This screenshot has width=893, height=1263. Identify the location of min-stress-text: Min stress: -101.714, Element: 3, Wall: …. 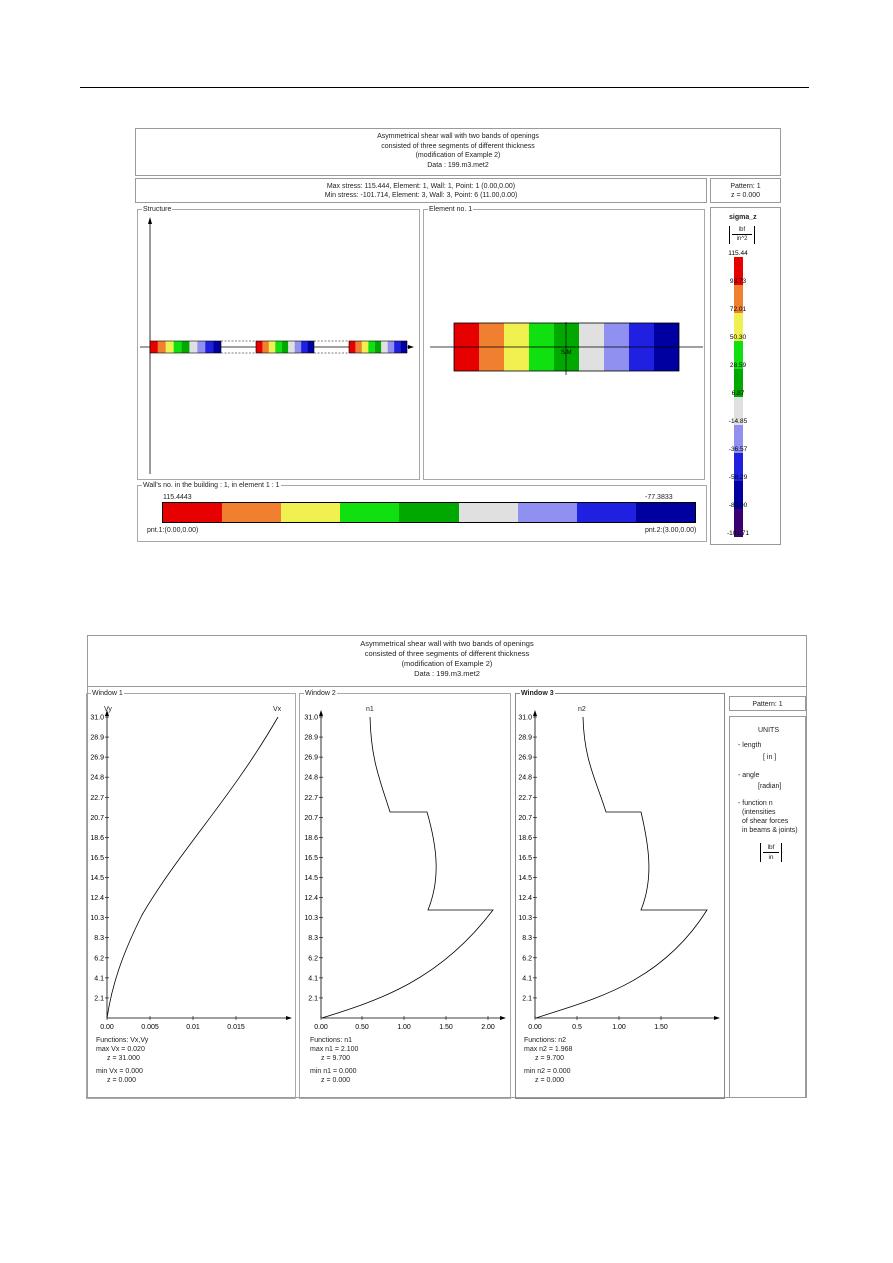
(421, 195).